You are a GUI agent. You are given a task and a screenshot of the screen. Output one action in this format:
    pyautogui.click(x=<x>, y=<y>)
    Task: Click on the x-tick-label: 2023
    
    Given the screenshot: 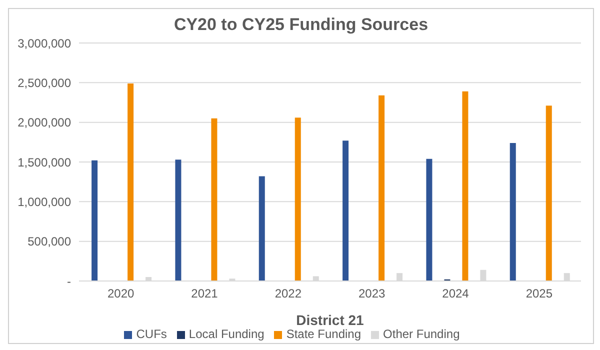 What is the action you would take?
    pyautogui.click(x=372, y=293)
    